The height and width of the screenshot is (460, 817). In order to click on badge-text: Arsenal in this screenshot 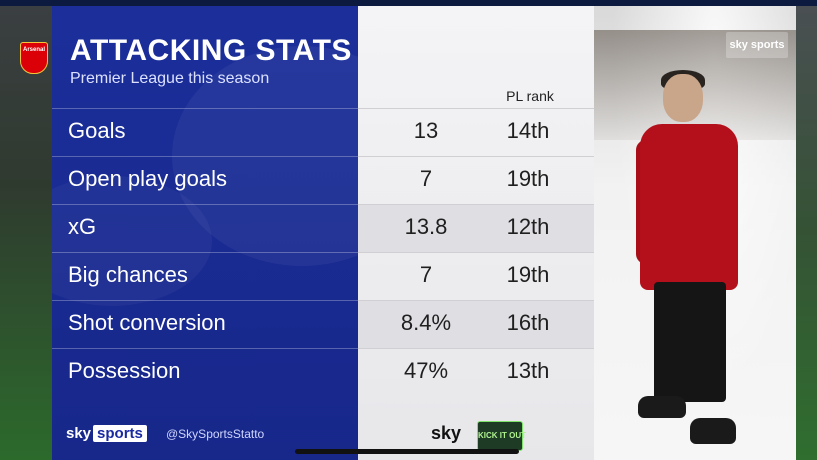, I will do `click(33, 50)`.